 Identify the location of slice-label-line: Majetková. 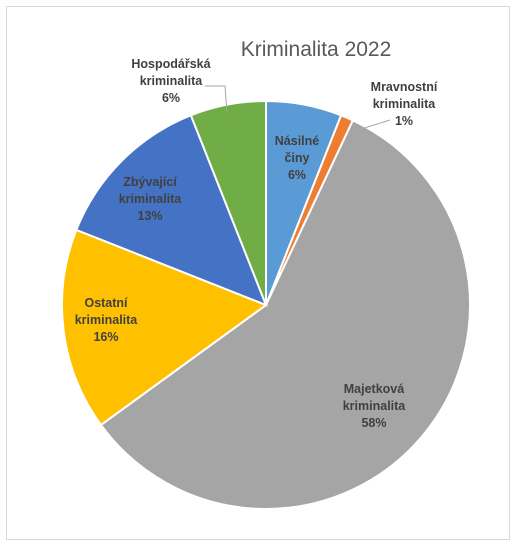
(374, 389).